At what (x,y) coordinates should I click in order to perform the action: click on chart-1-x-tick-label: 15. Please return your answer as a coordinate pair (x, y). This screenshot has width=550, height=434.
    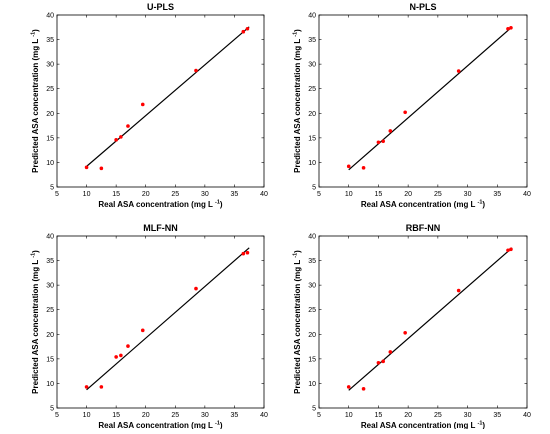
    Looking at the image, I should click on (379, 194).